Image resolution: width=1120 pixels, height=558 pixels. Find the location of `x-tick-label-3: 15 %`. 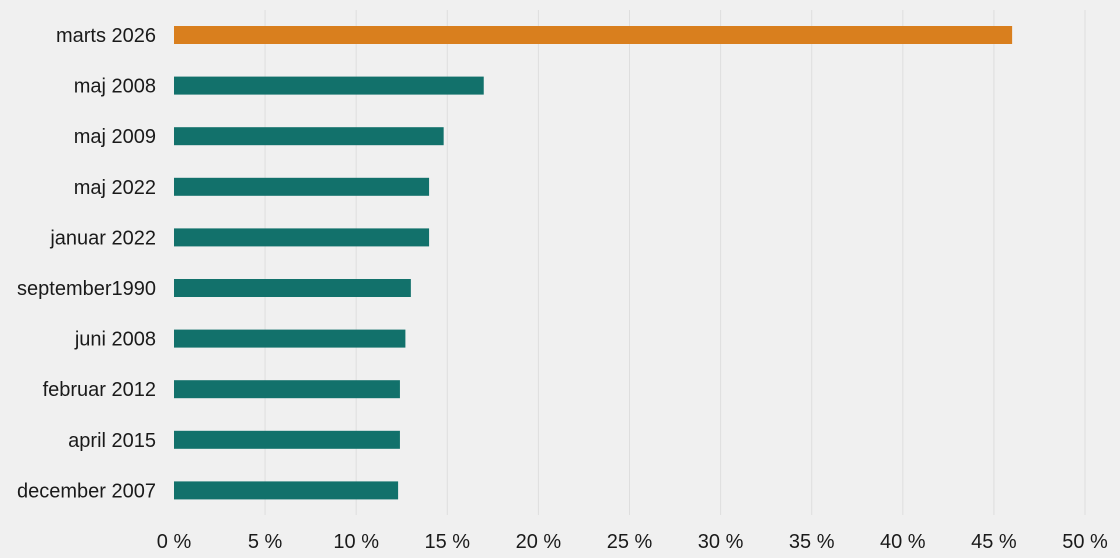

x-tick-label-3: 15 % is located at coordinates (448, 542).